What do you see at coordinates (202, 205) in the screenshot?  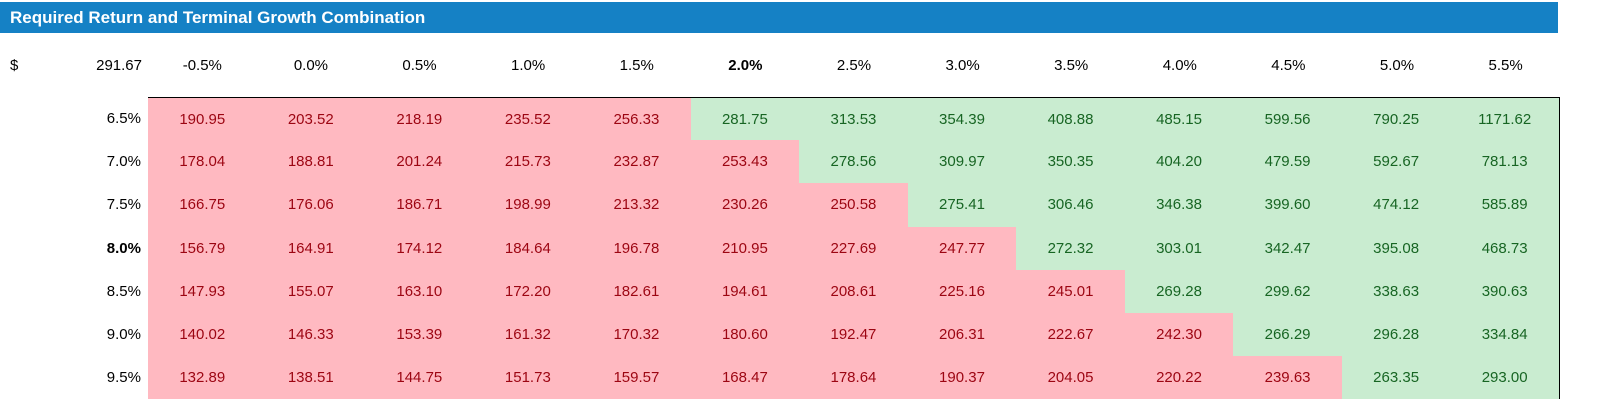 I see `cell-7.5%--0.5%: 166.75` at bounding box center [202, 205].